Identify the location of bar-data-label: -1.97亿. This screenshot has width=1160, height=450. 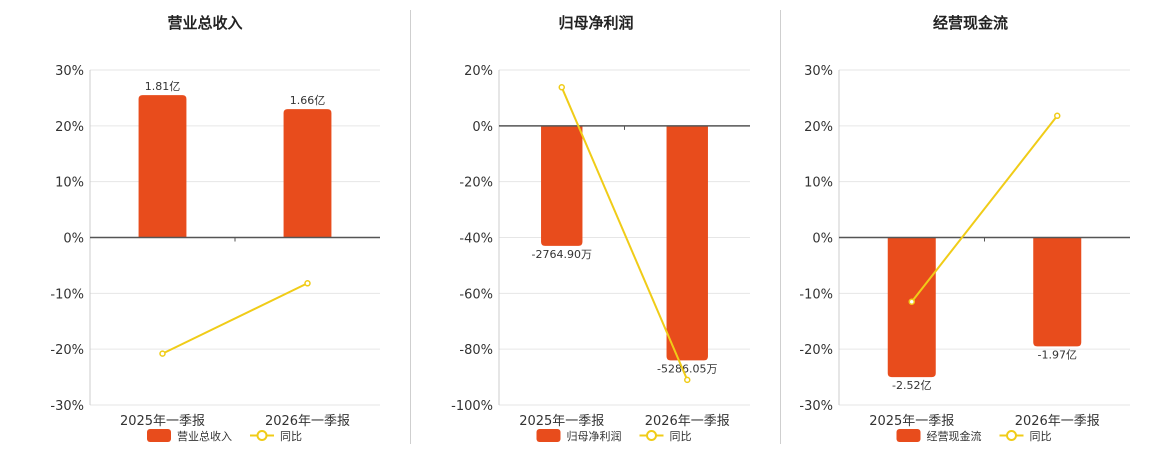
(1057, 354).